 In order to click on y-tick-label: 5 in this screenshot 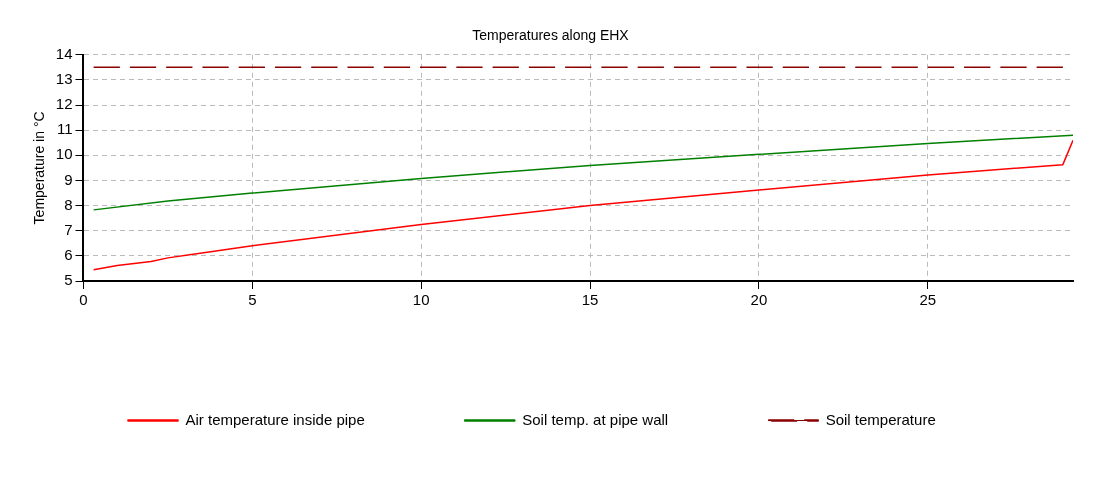, I will do `click(68, 280)`.